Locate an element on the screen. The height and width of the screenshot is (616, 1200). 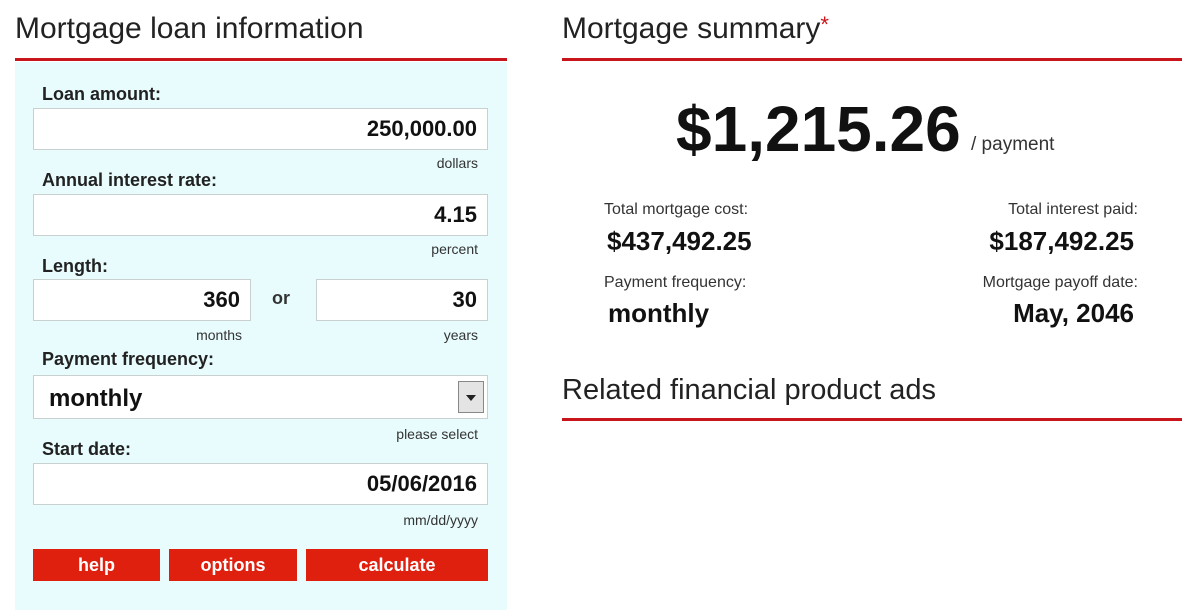
stat-label: Total mortgage cost: is located at coordinates (676, 209).